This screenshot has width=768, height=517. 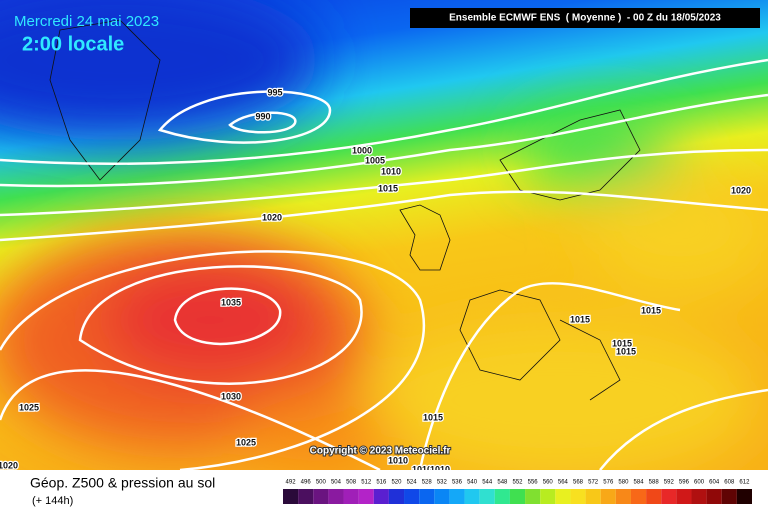 What do you see at coordinates (291, 483) in the screenshot?
I see `colorbar-label: 492` at bounding box center [291, 483].